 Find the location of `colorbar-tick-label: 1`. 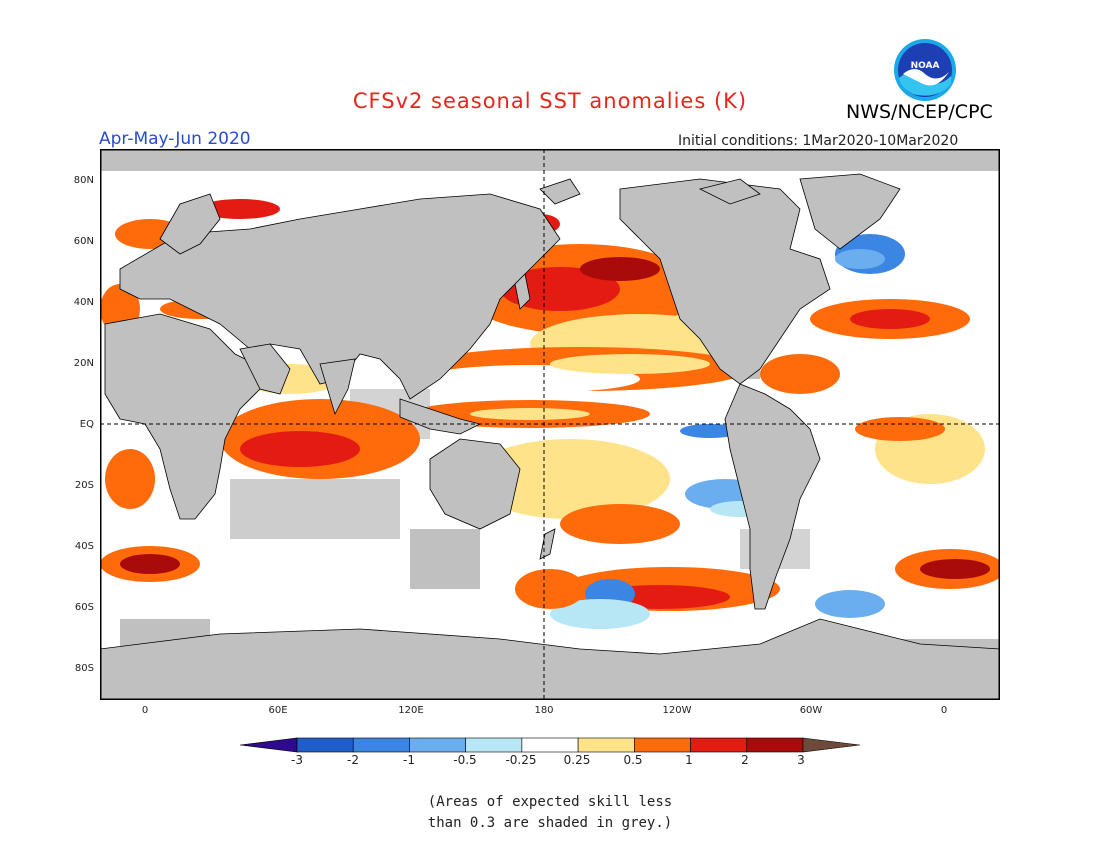

colorbar-tick-label: 1 is located at coordinates (689, 760).